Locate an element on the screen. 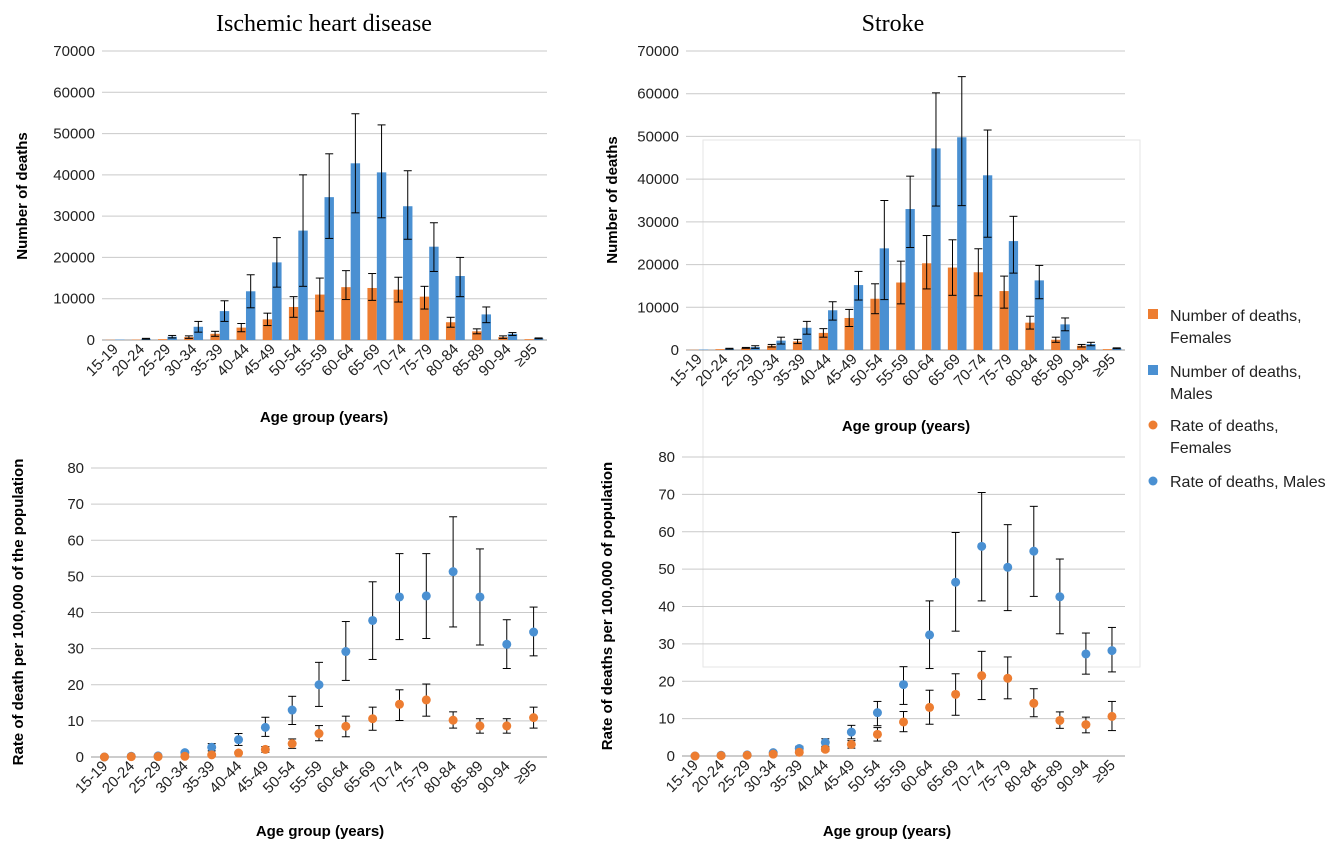 The height and width of the screenshot is (843, 1330). y-tick-label: 20 is located at coordinates (666, 681).